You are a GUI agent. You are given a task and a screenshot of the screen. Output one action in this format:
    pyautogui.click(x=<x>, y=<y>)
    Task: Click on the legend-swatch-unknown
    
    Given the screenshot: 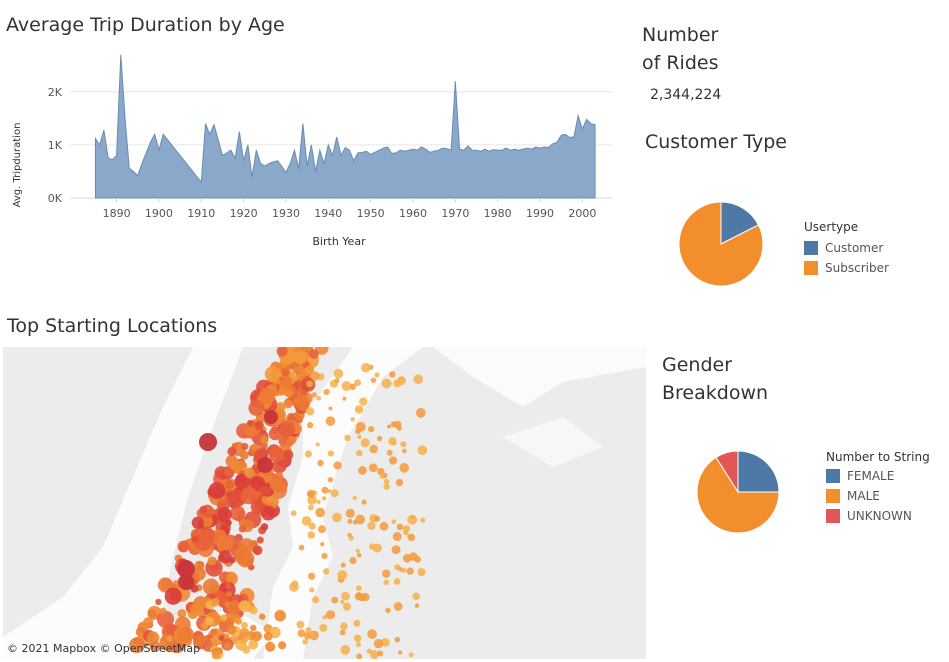 What is the action you would take?
    pyautogui.click(x=833, y=516)
    